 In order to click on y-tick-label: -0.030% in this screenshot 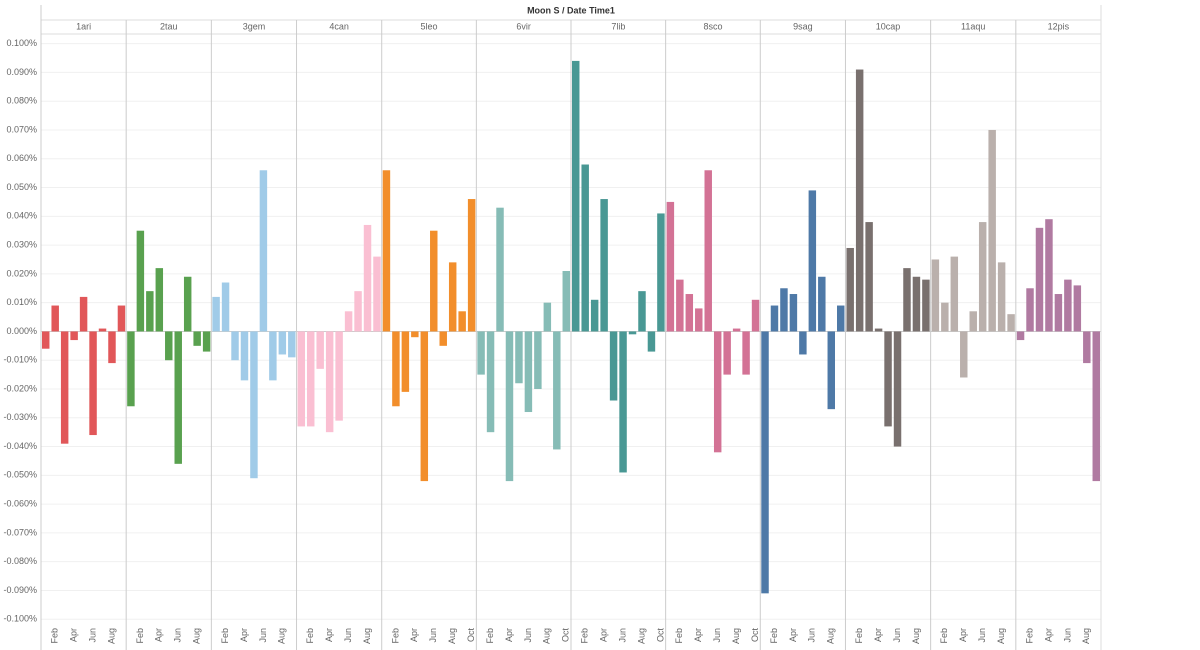, I will do `click(20, 417)`.